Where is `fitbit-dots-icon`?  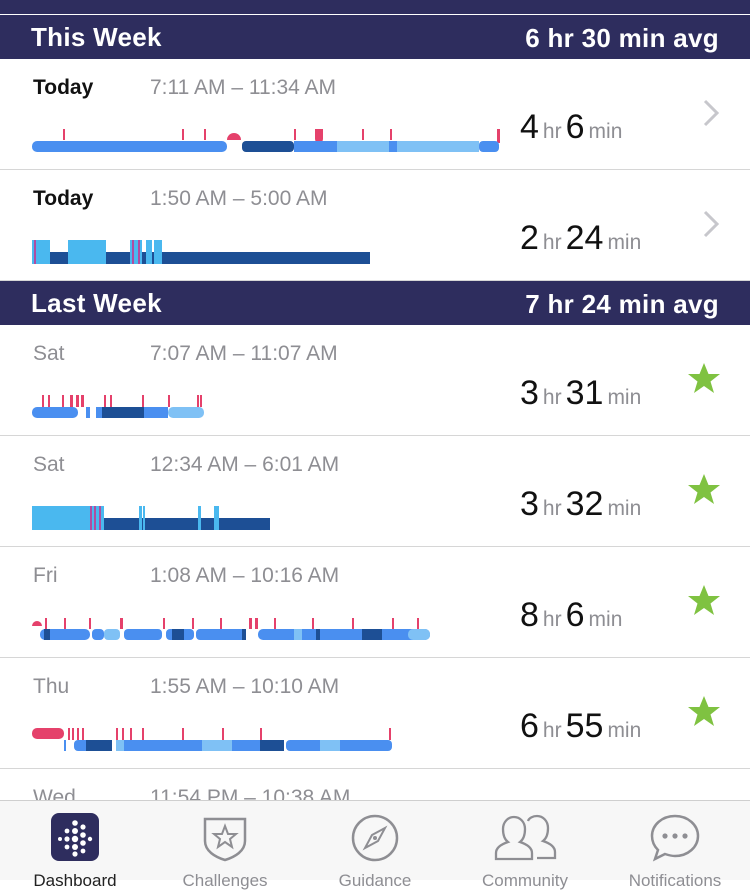 fitbit-dots-icon is located at coordinates (75, 837).